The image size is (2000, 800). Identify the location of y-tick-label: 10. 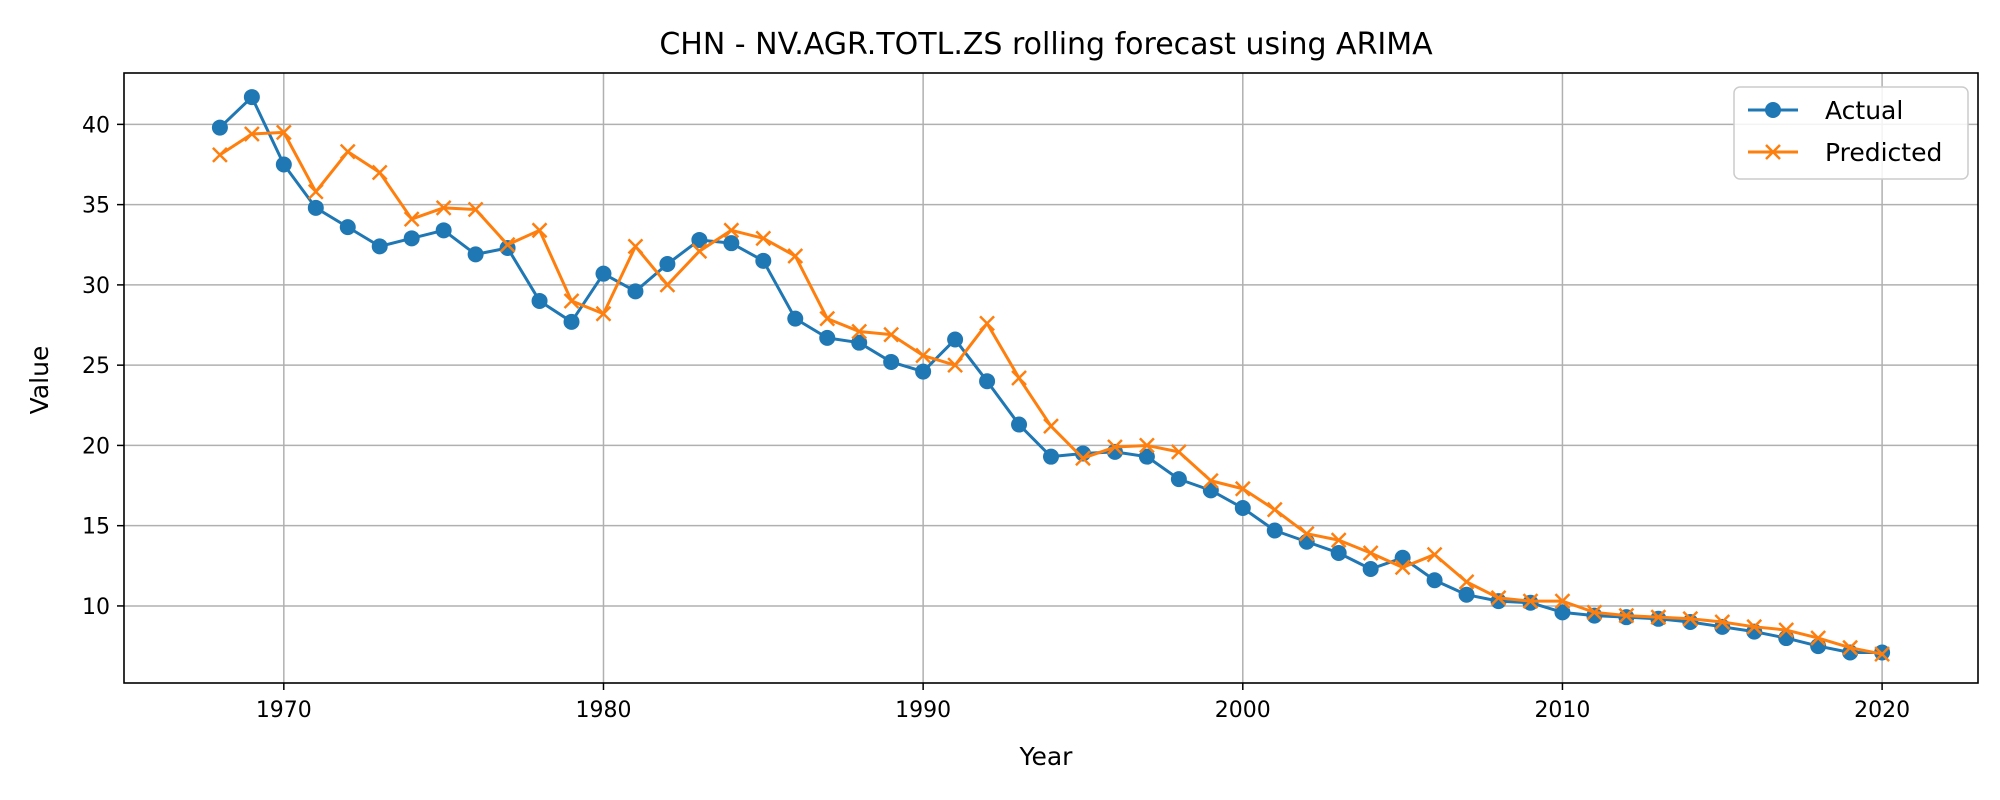
(96, 607).